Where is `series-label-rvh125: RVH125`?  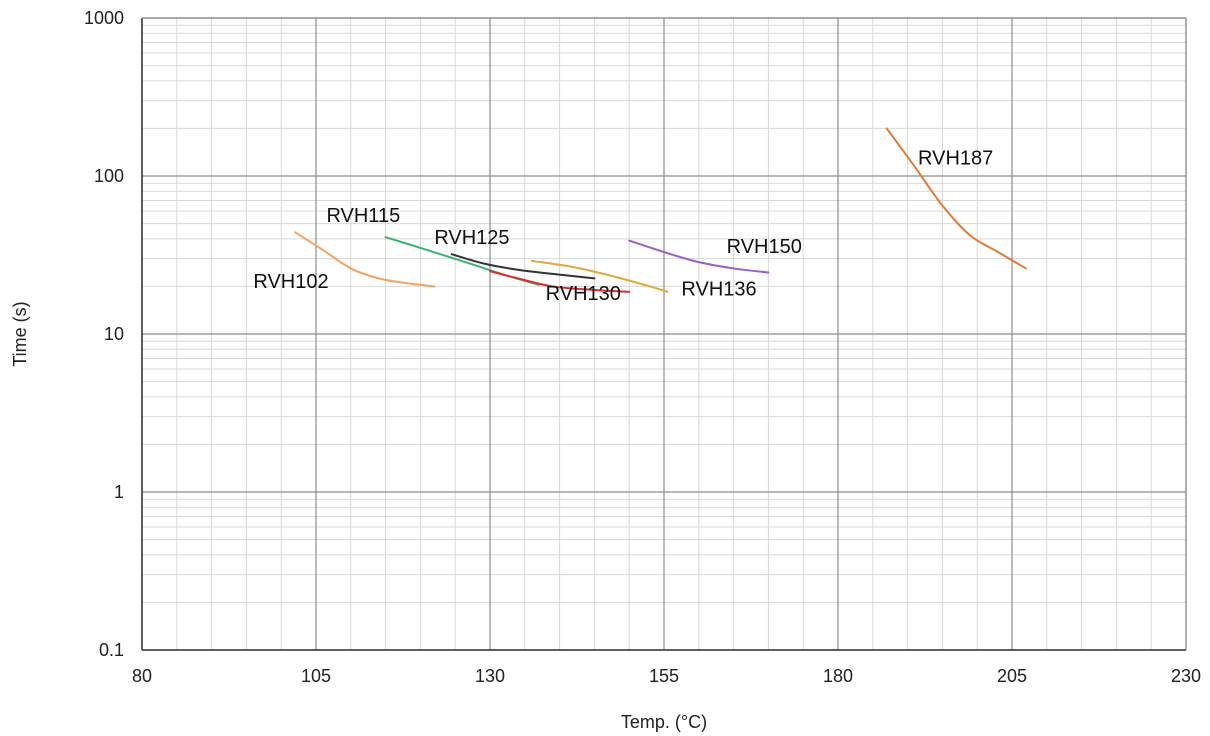 series-label-rvh125: RVH125 is located at coordinates (471, 238).